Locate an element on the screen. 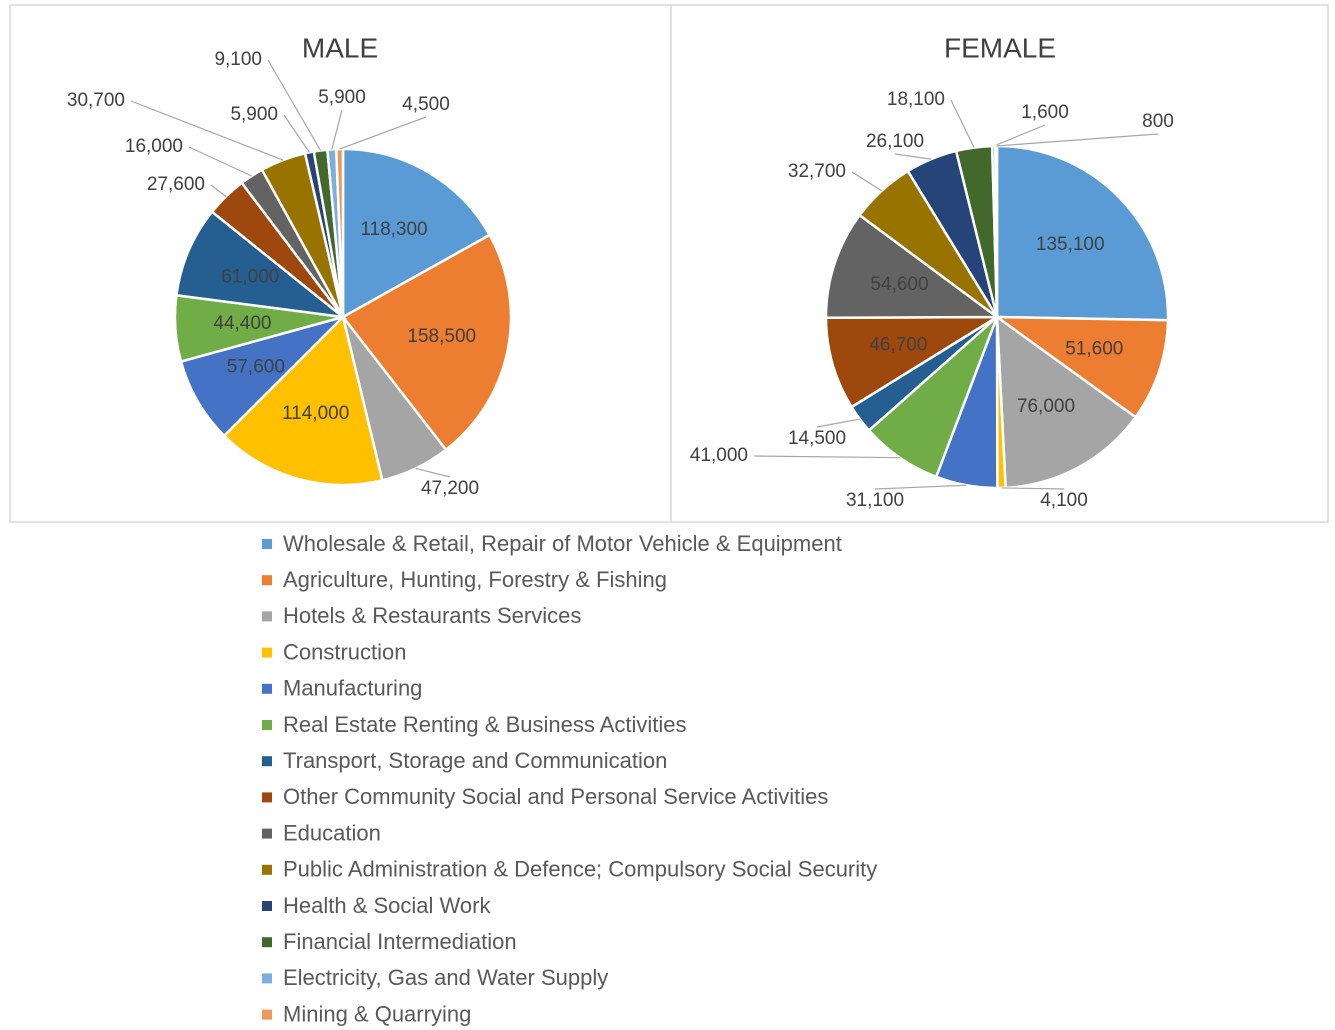 This screenshot has width=1335, height=1030. legend-label: Transport, Storage and Communication is located at coordinates (475, 760).